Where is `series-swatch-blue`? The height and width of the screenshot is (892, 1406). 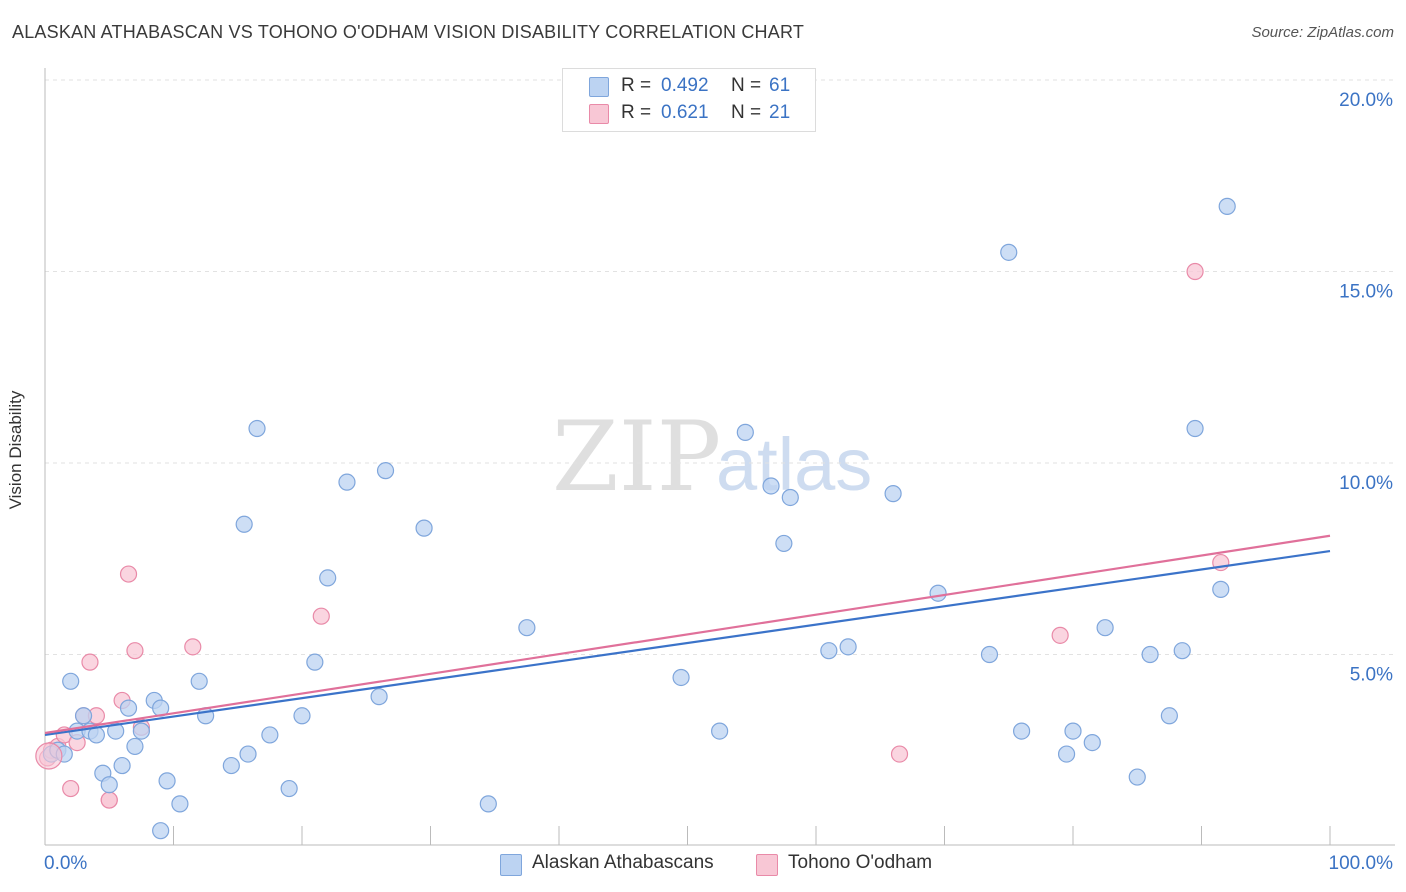 series-swatch-blue is located at coordinates (511, 865).